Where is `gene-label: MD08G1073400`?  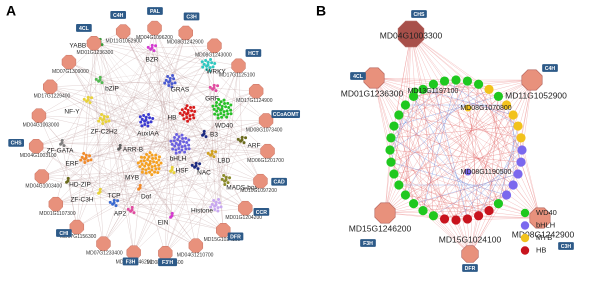 gene-label: MD08G1073400 is located at coordinates (264, 130).